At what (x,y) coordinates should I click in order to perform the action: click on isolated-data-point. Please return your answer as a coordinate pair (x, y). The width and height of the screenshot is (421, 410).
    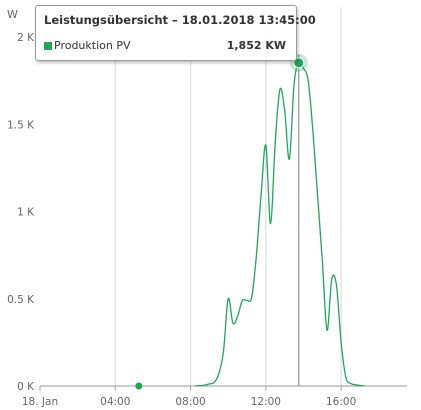
    Looking at the image, I should click on (139, 386).